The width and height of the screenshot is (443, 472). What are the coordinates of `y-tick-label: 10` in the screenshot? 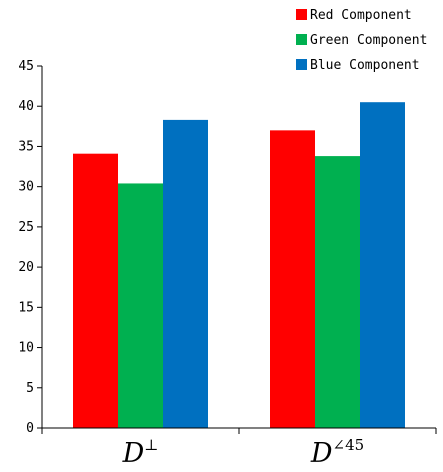 It's located at (26, 348).